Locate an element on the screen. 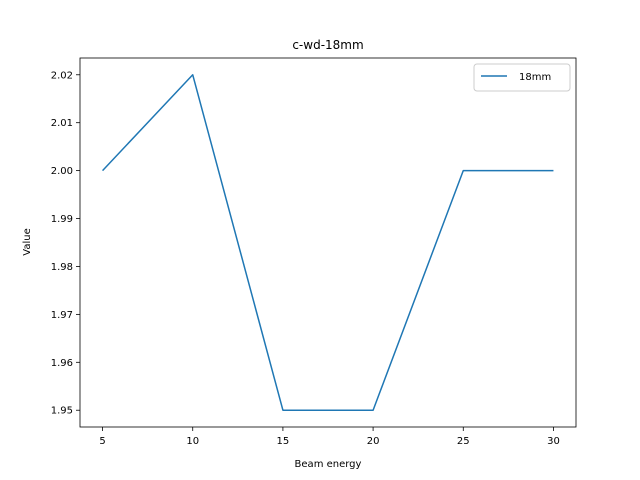 This screenshot has height=480, width=640. y-tick-label: 2.00 is located at coordinates (62, 171).